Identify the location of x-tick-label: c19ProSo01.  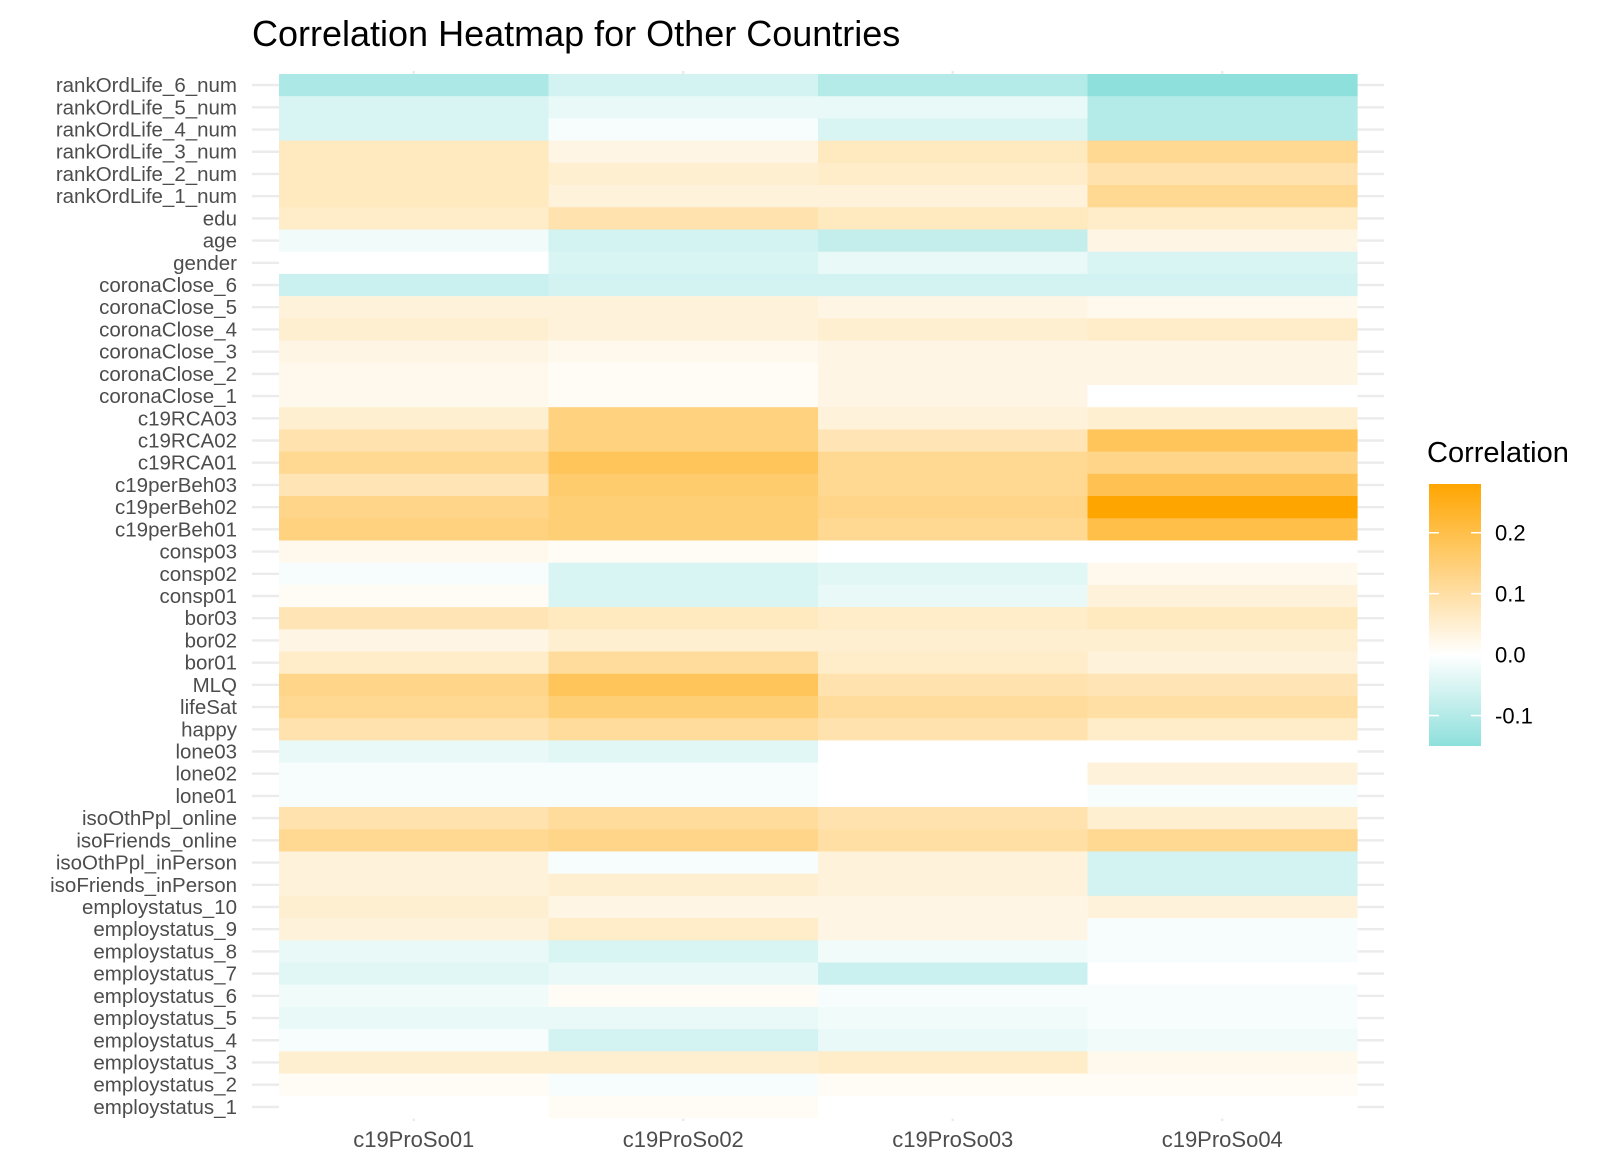
(413, 1139).